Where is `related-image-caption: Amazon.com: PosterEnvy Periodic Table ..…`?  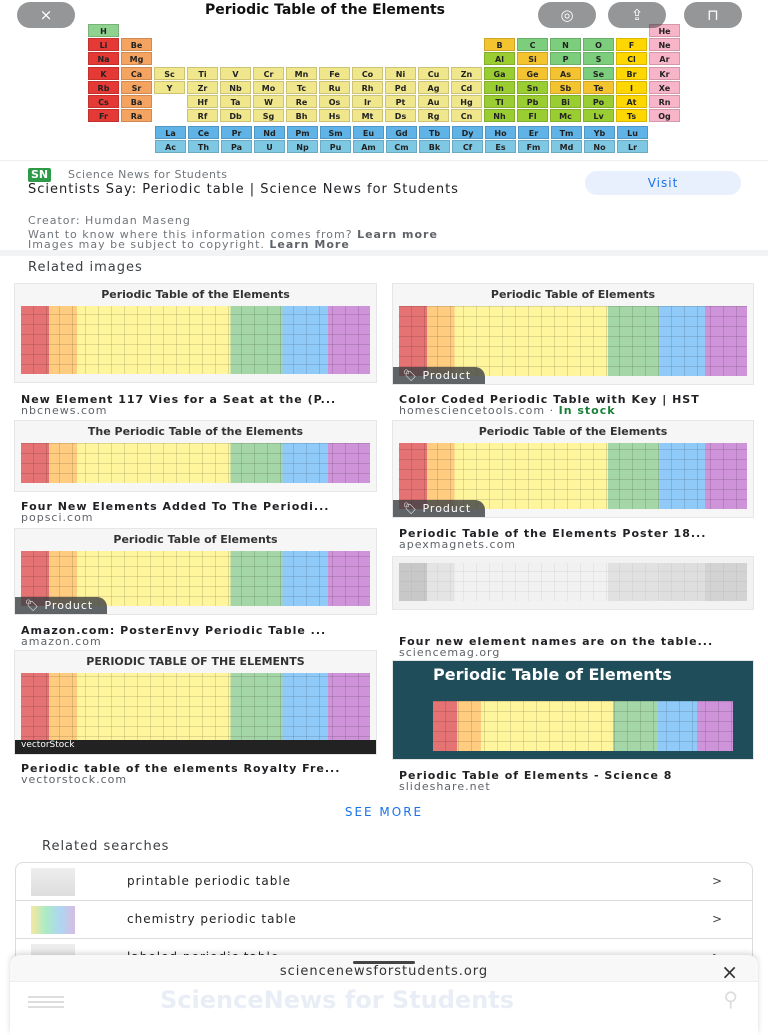 related-image-caption: Amazon.com: PosterEnvy Periodic Table ..… is located at coordinates (174, 630).